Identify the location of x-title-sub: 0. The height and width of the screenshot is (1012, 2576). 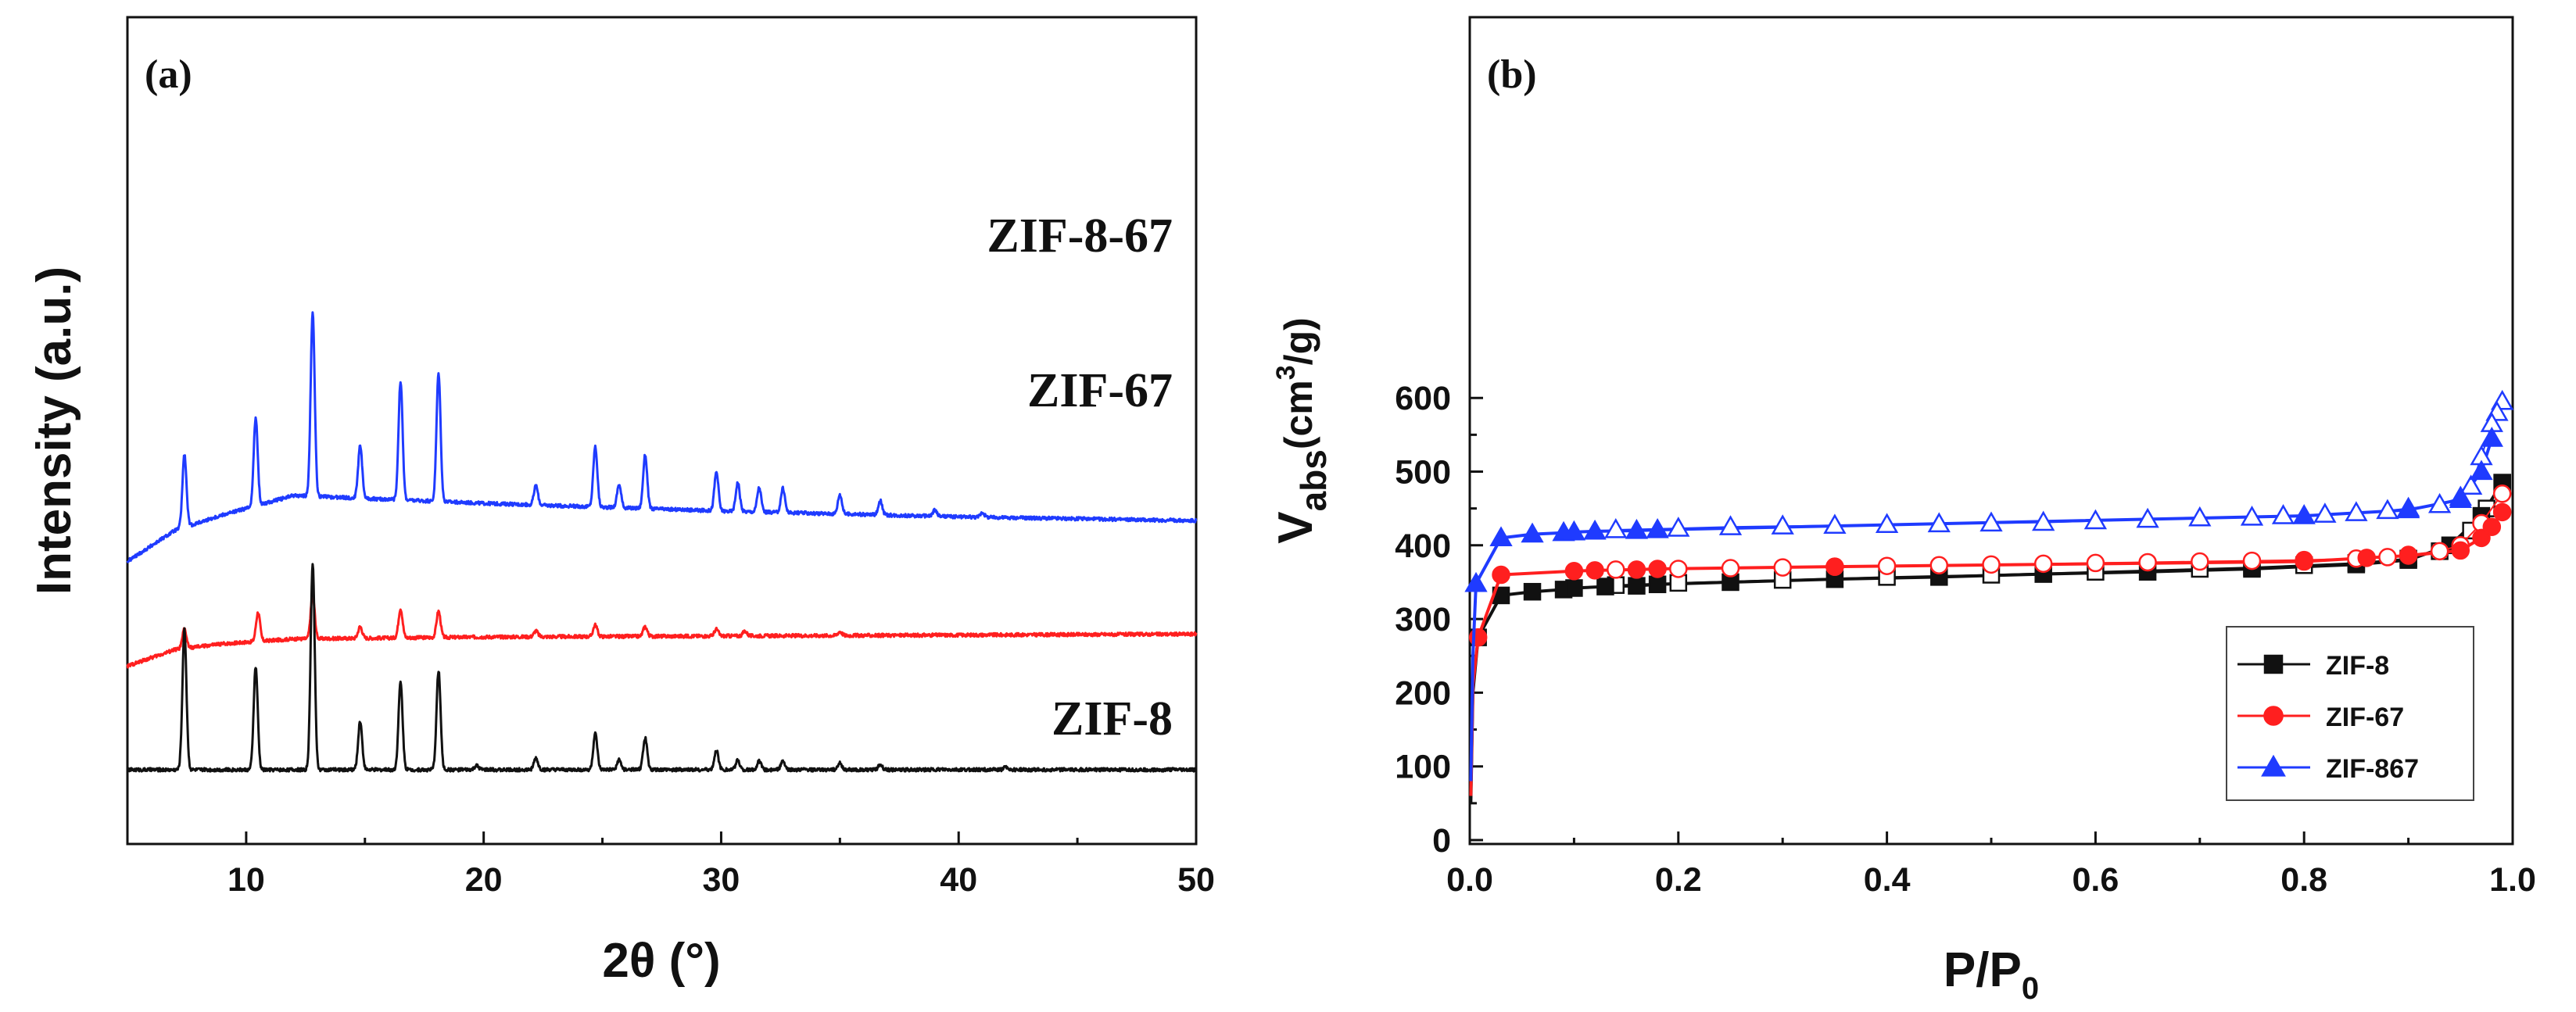
(2031, 988).